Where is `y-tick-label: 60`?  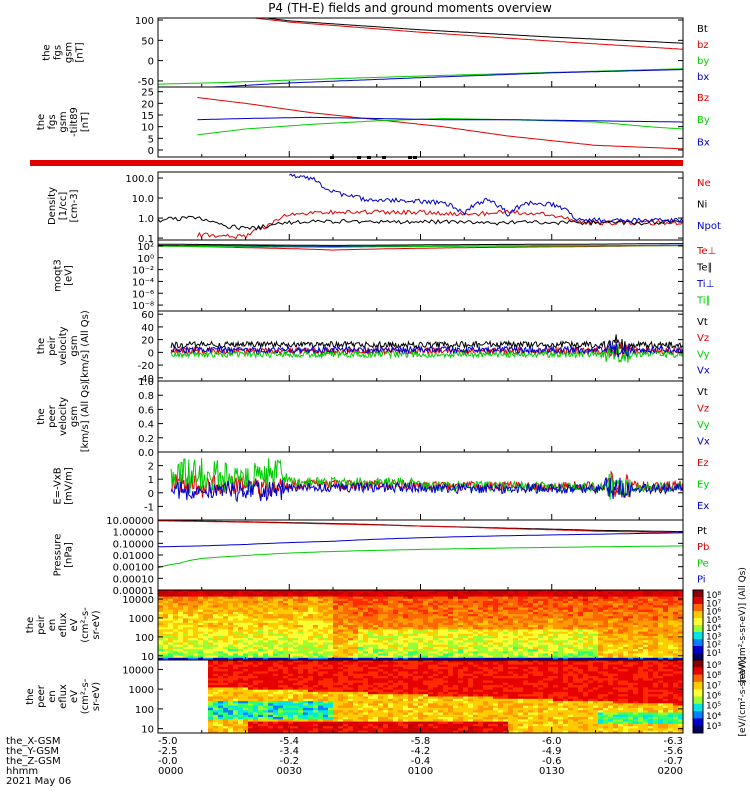 y-tick-label: 60 is located at coordinates (147, 315).